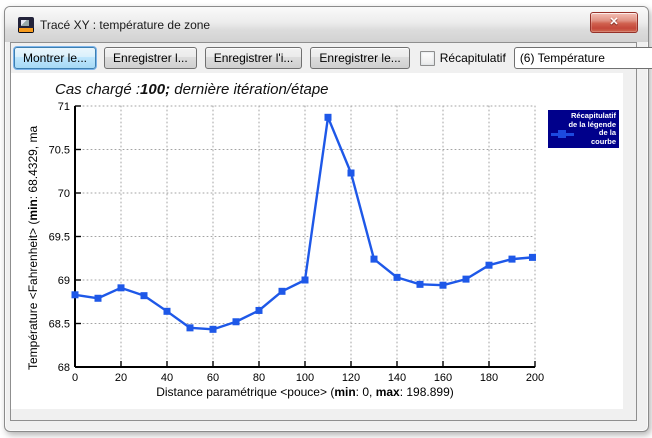 This screenshot has width=652, height=438. Describe the element at coordinates (59, 238) in the screenshot. I see `y-tick-label: 69.5` at that location.